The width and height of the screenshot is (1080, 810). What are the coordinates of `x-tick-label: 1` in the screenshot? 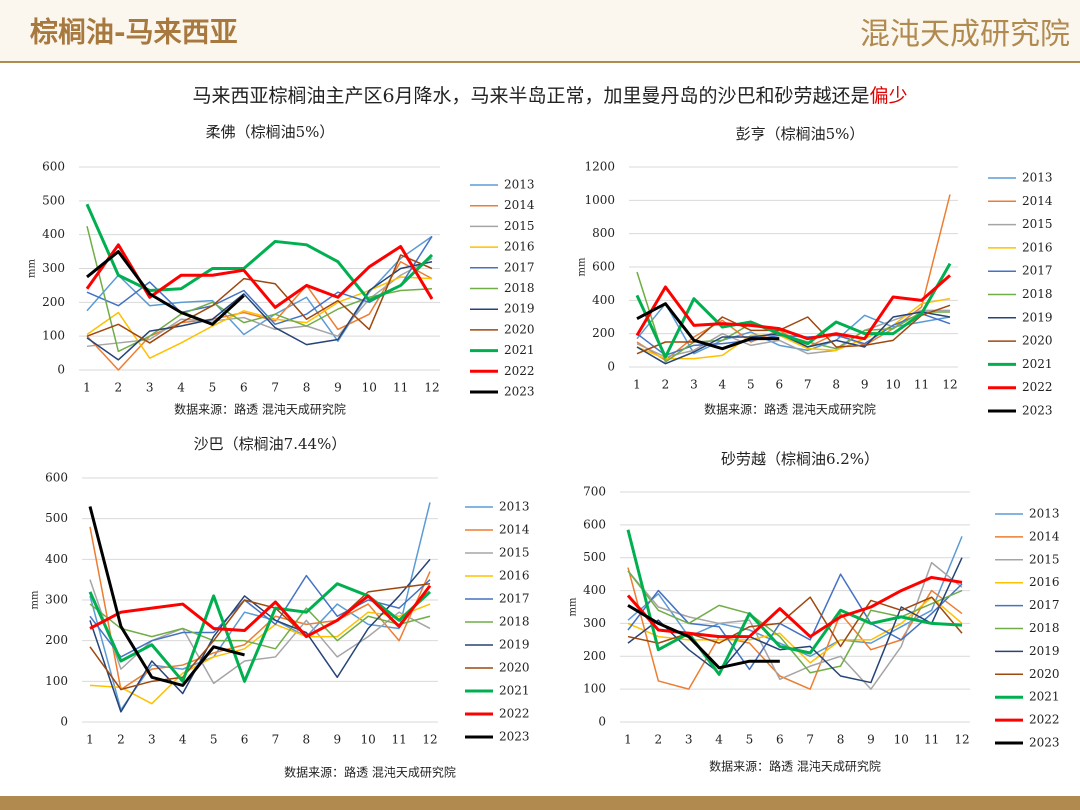 It's located at (637, 385).